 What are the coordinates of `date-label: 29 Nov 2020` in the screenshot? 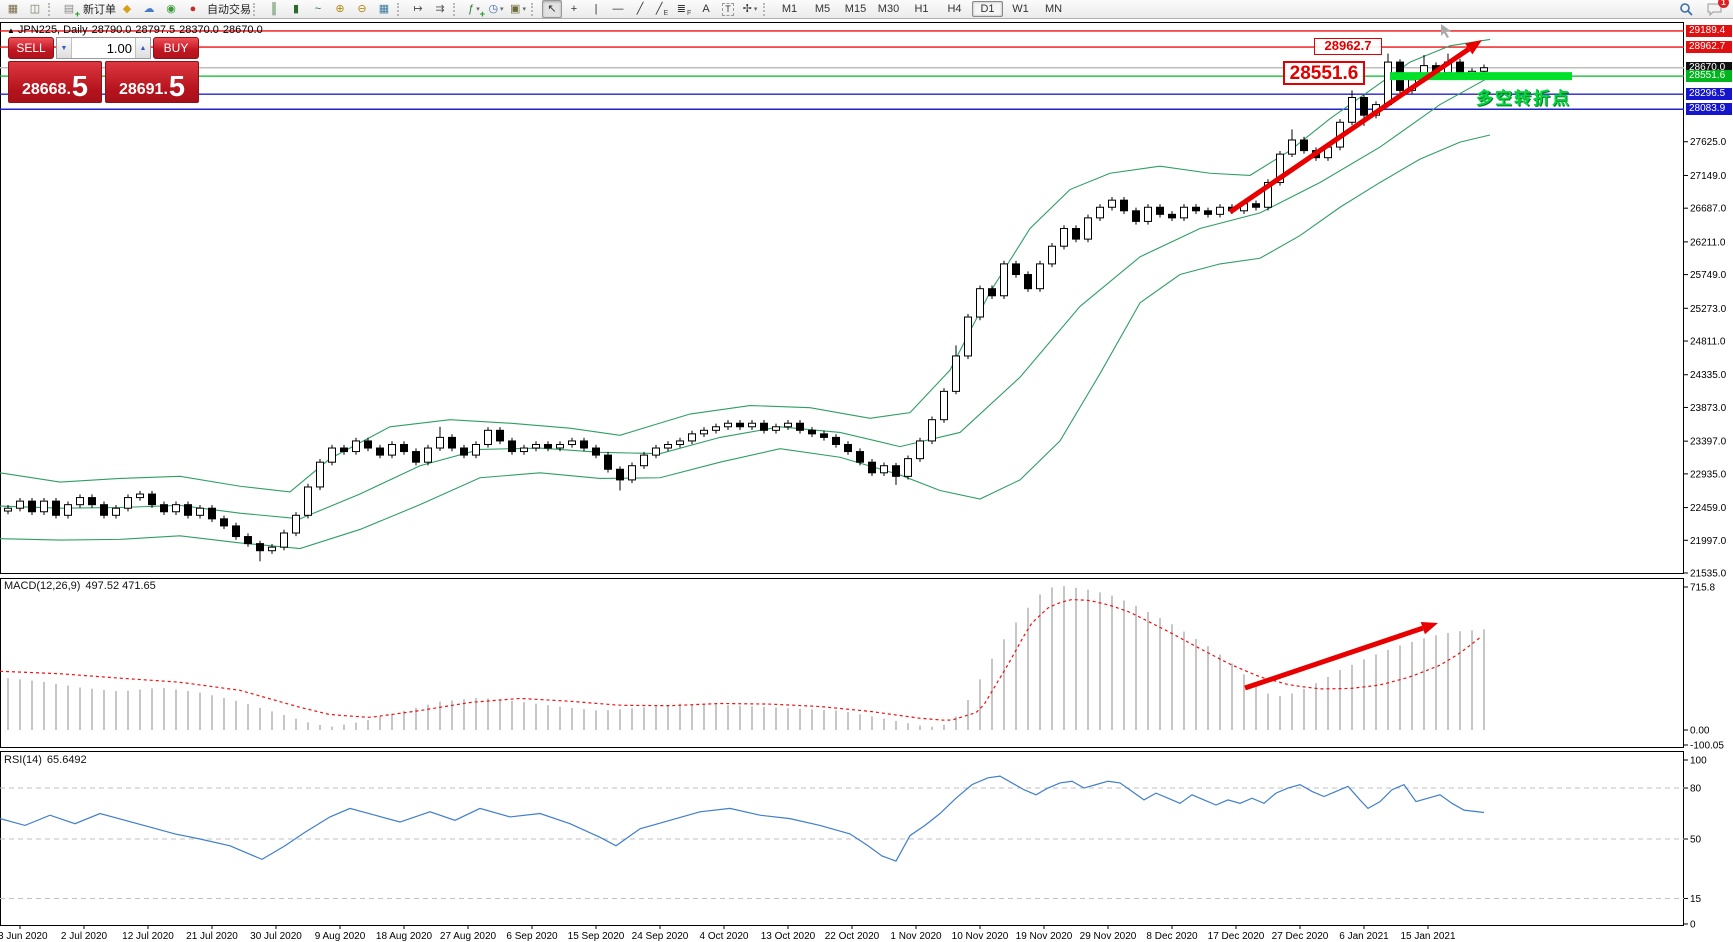 It's located at (1108, 936).